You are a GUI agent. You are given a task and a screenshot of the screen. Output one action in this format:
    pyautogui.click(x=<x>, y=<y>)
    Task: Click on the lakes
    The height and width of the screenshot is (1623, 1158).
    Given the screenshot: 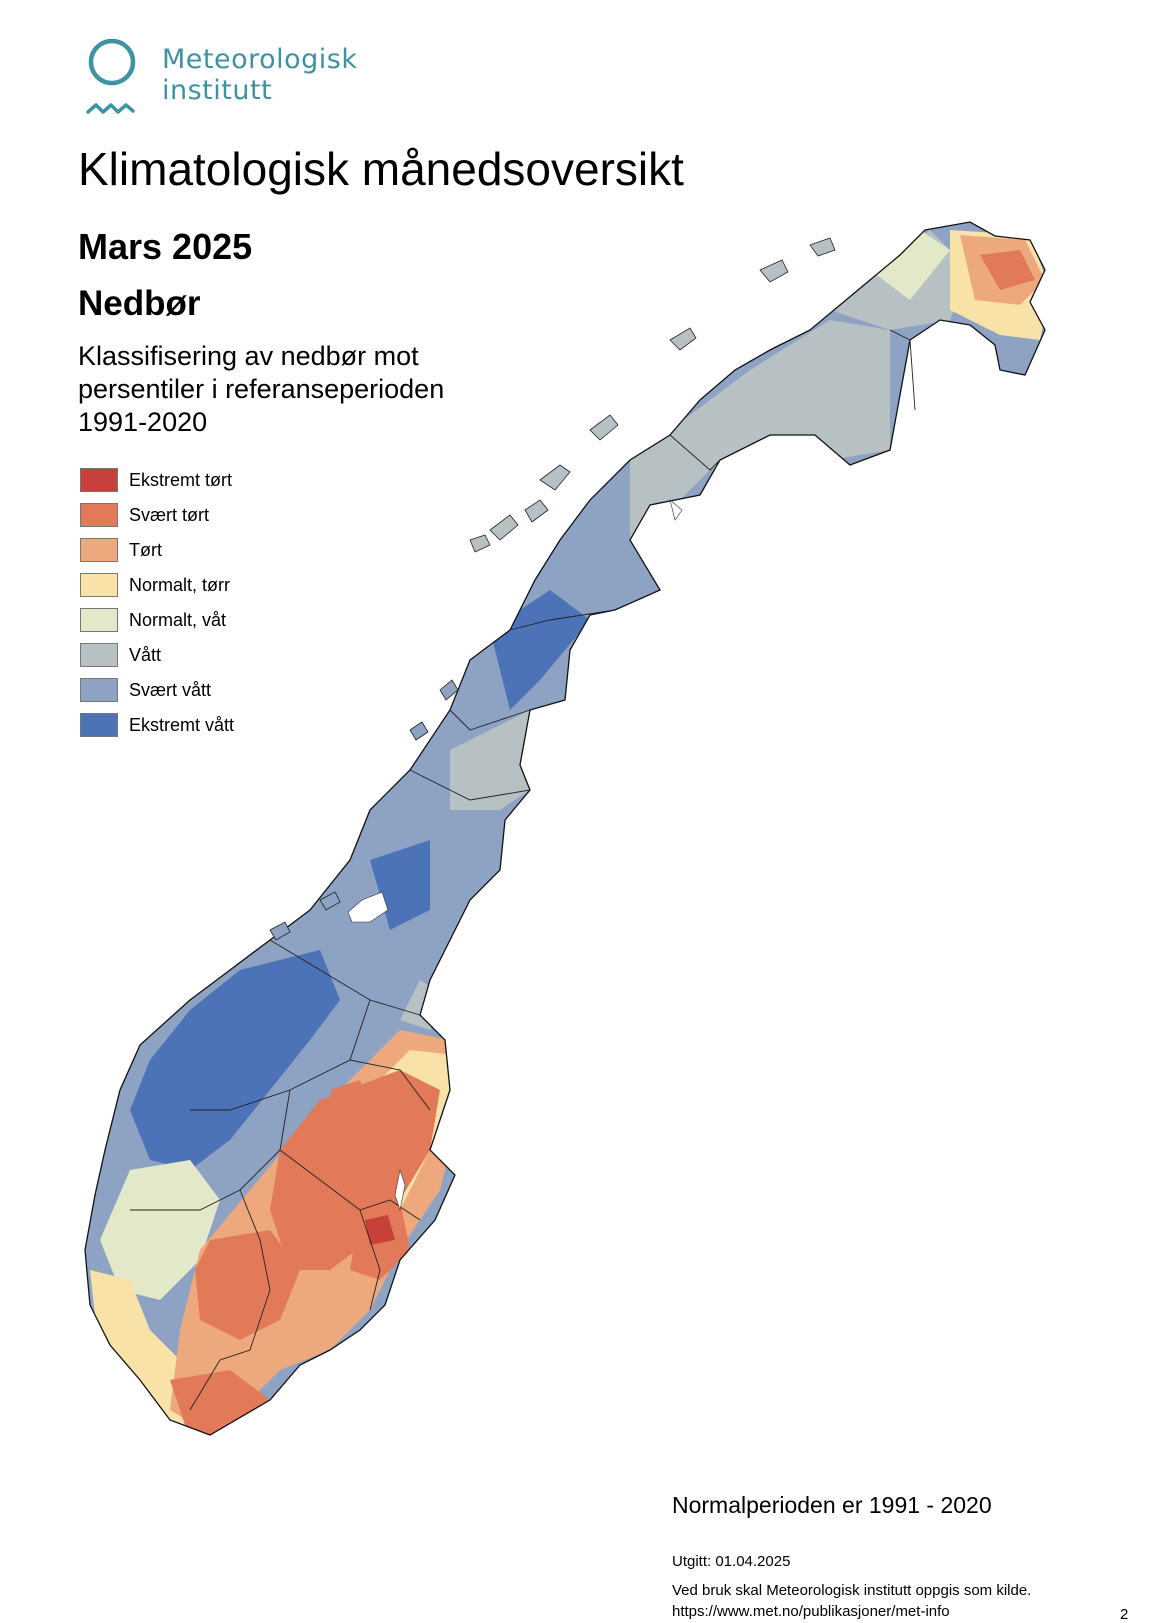 What is the action you would take?
    pyautogui.click(x=515, y=855)
    